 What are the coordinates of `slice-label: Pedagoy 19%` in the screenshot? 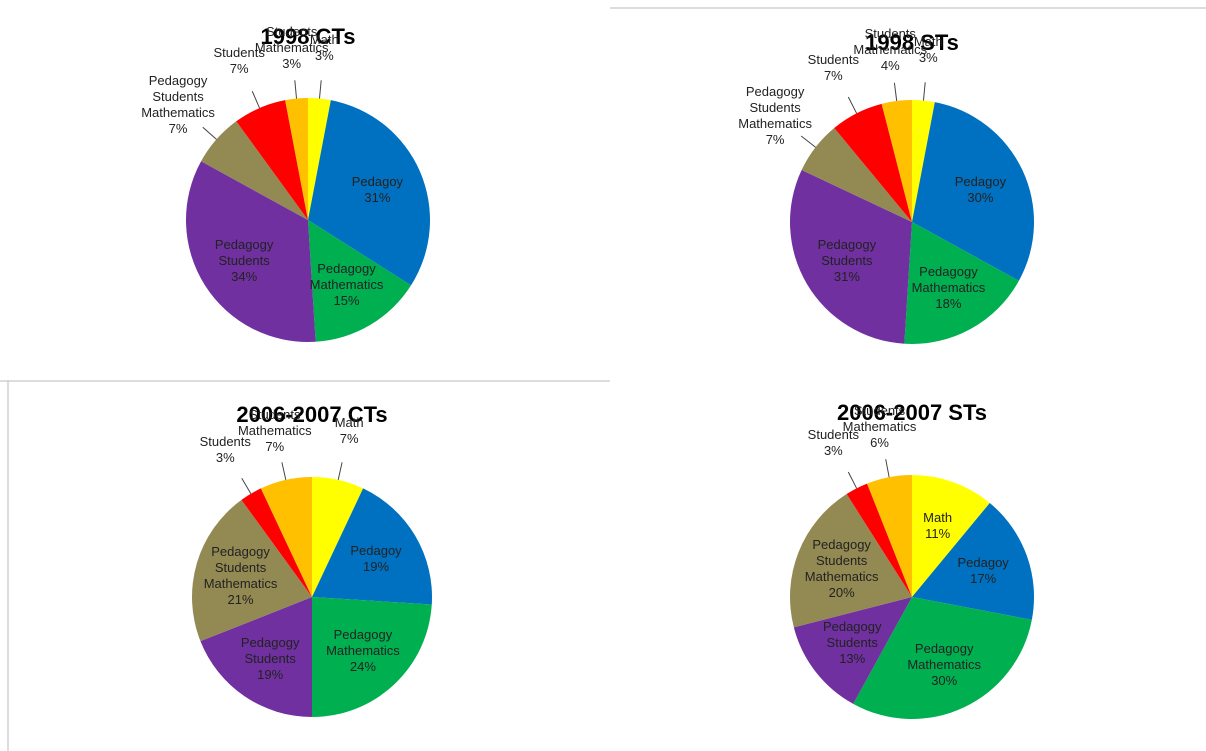 It's located at (376, 559).